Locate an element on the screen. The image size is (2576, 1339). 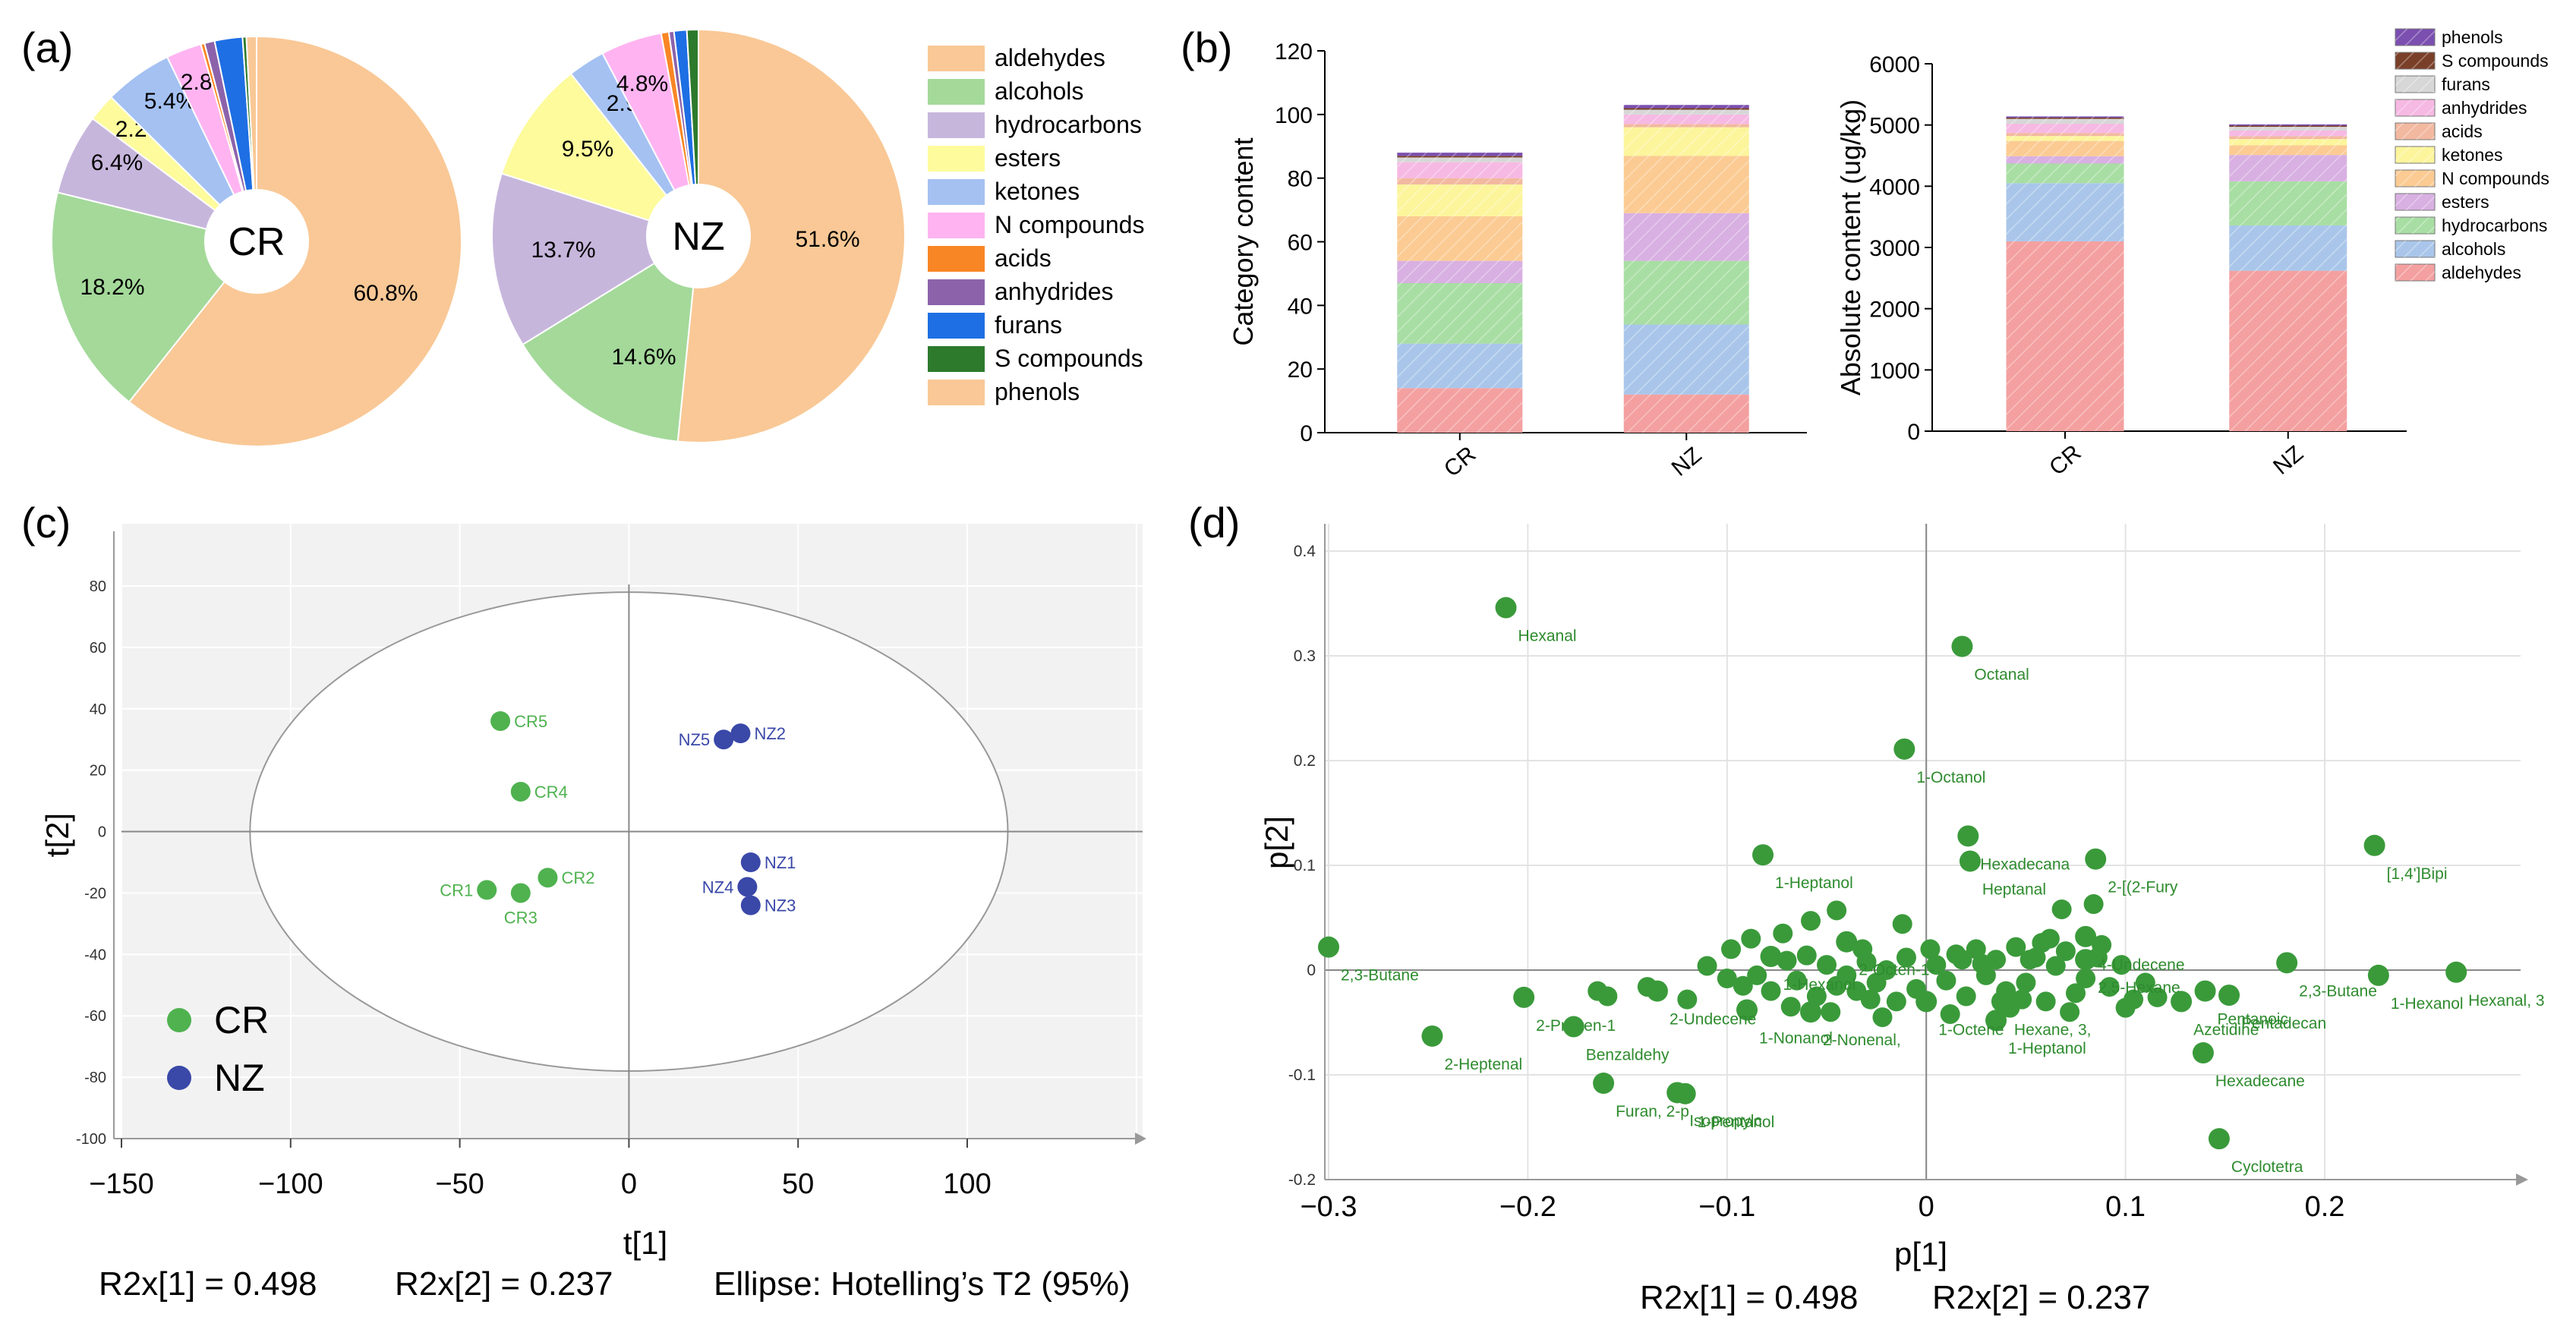
pie-slice-cr-ketones is located at coordinates (172, 130).